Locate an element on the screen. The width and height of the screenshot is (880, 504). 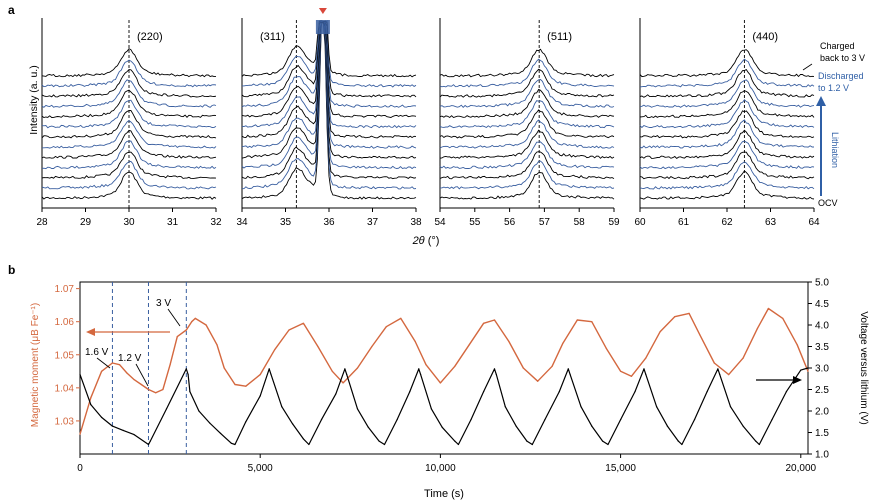
moment-tick-label: 1.04 is located at coordinates (65, 388).